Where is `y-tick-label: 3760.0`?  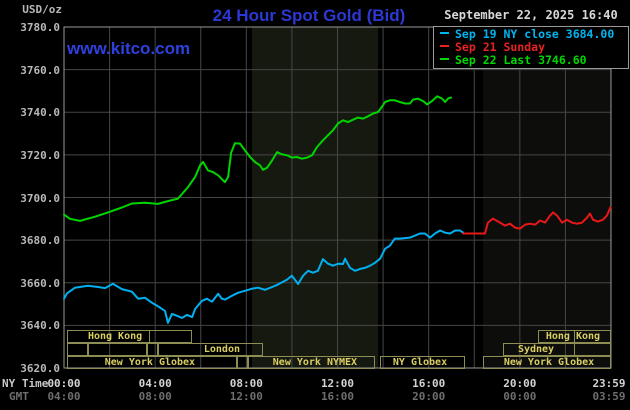
y-tick-label: 3760.0 is located at coordinates (40, 70).